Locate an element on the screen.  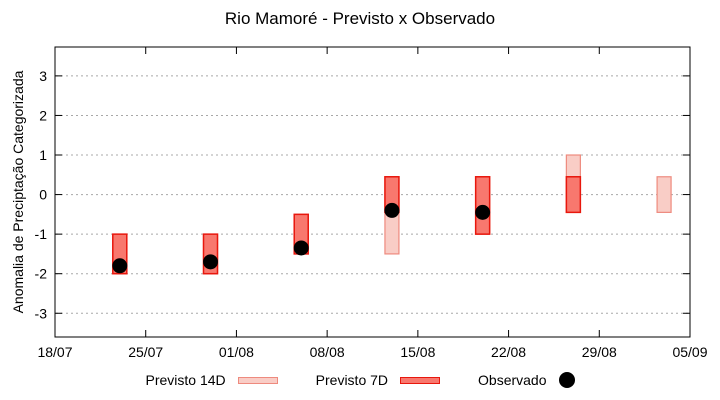
y-tick-label: -2 is located at coordinates (41, 274).